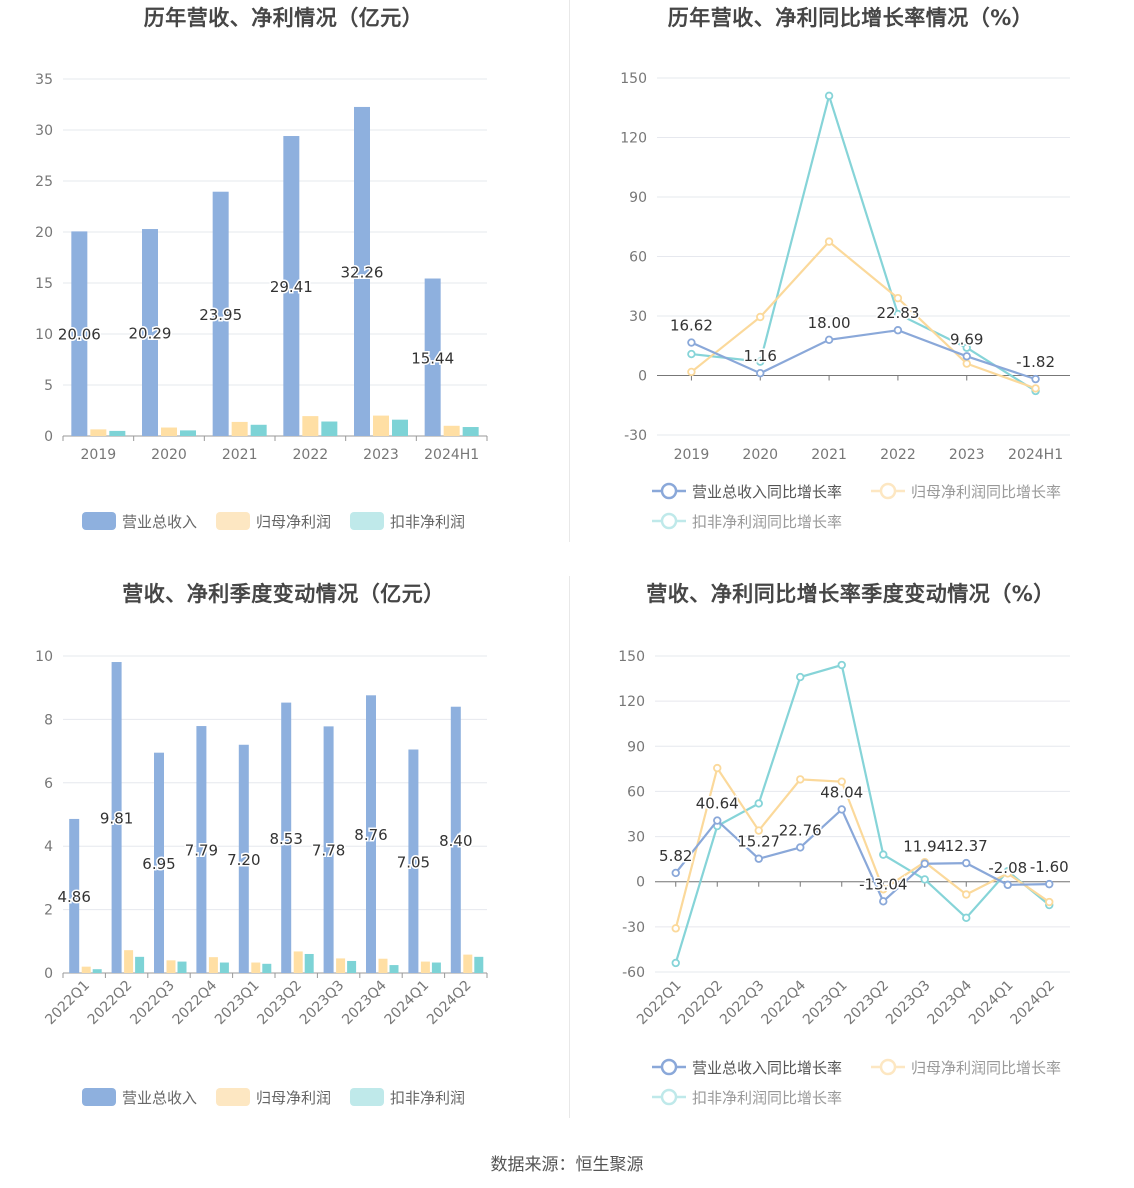 Image resolution: width=1134 pixels, height=1188 pixels. Describe the element at coordinates (283, 594) in the screenshot. I see `quarterly-amount-title: 营收、净利季度变动情况（亿元）` at that location.